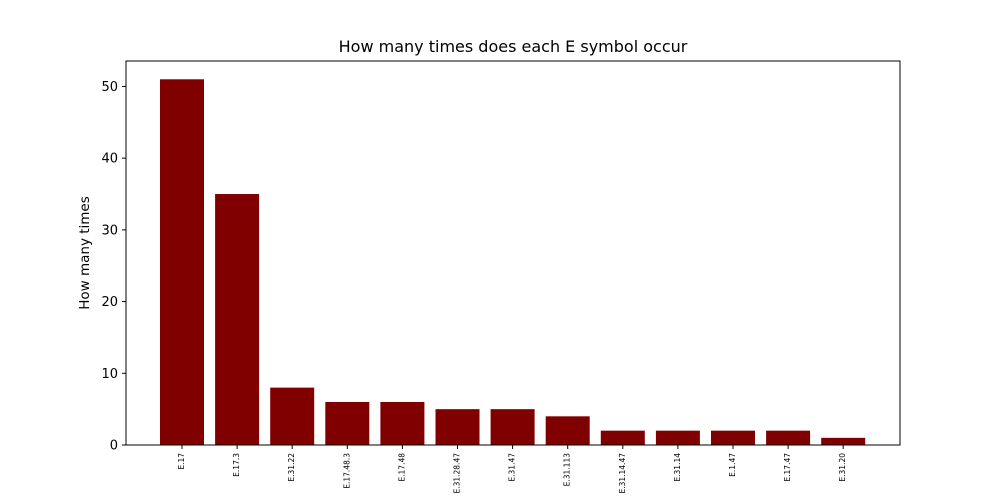 This screenshot has width=1000, height=500. Describe the element at coordinates (236, 465) in the screenshot. I see `x-tick-label: E.17.3` at that location.